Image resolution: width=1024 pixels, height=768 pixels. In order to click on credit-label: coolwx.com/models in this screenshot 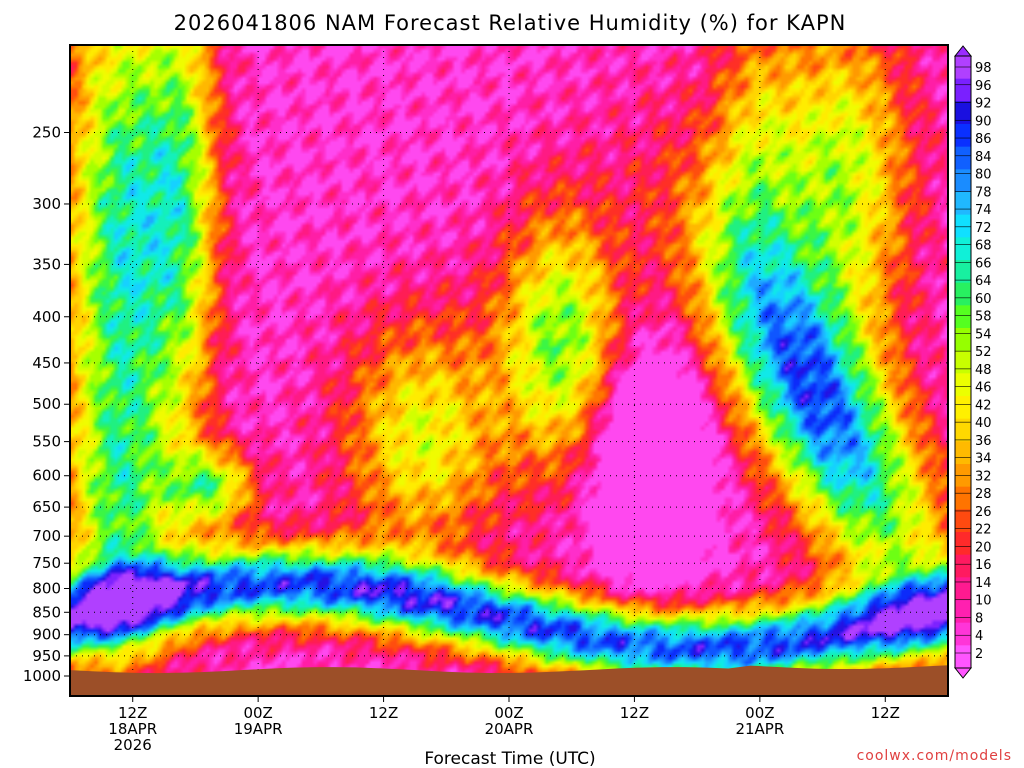, I will do `click(934, 756)`.